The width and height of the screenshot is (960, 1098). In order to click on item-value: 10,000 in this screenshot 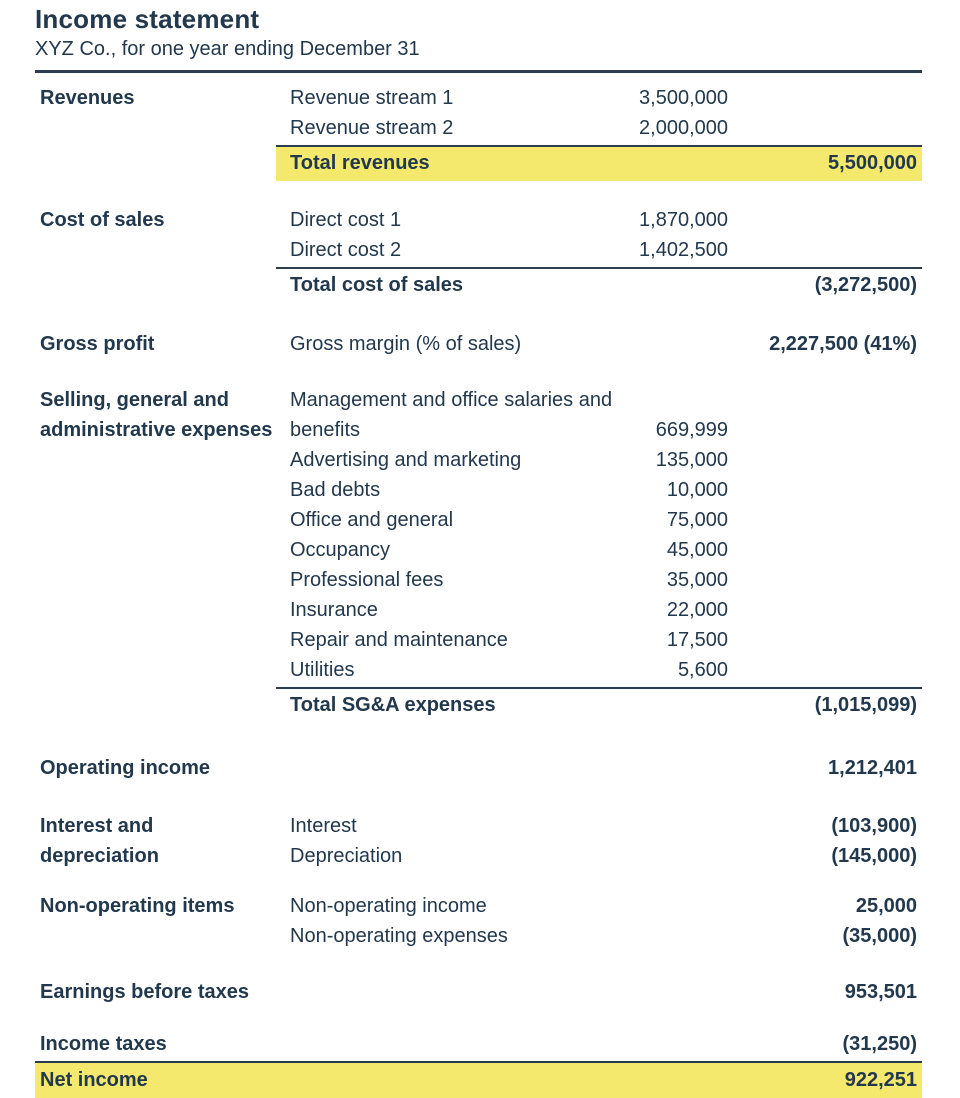, I will do `click(697, 490)`.